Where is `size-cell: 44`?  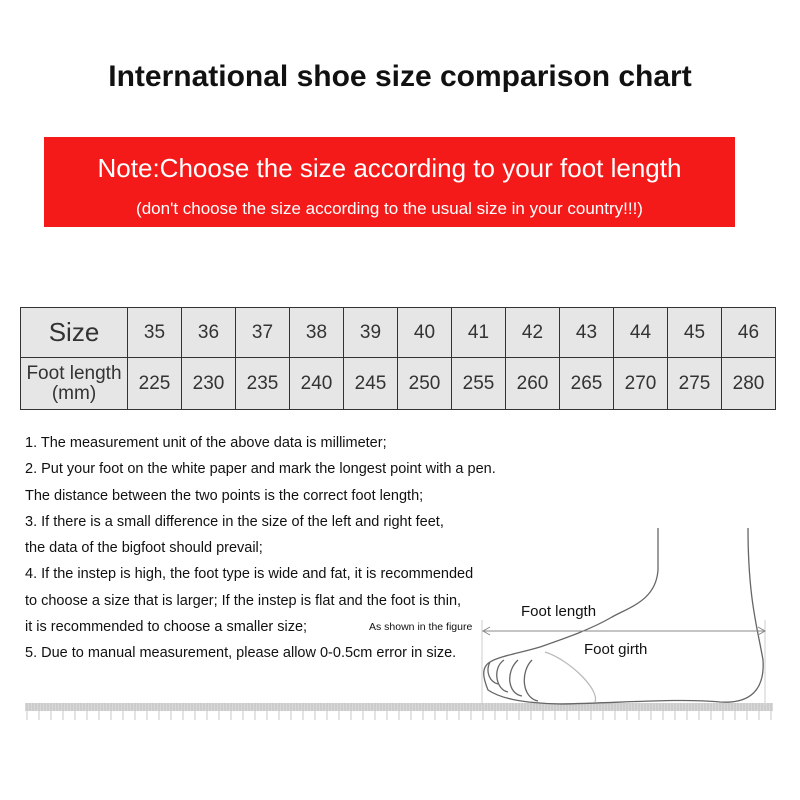 size-cell: 44 is located at coordinates (640, 332).